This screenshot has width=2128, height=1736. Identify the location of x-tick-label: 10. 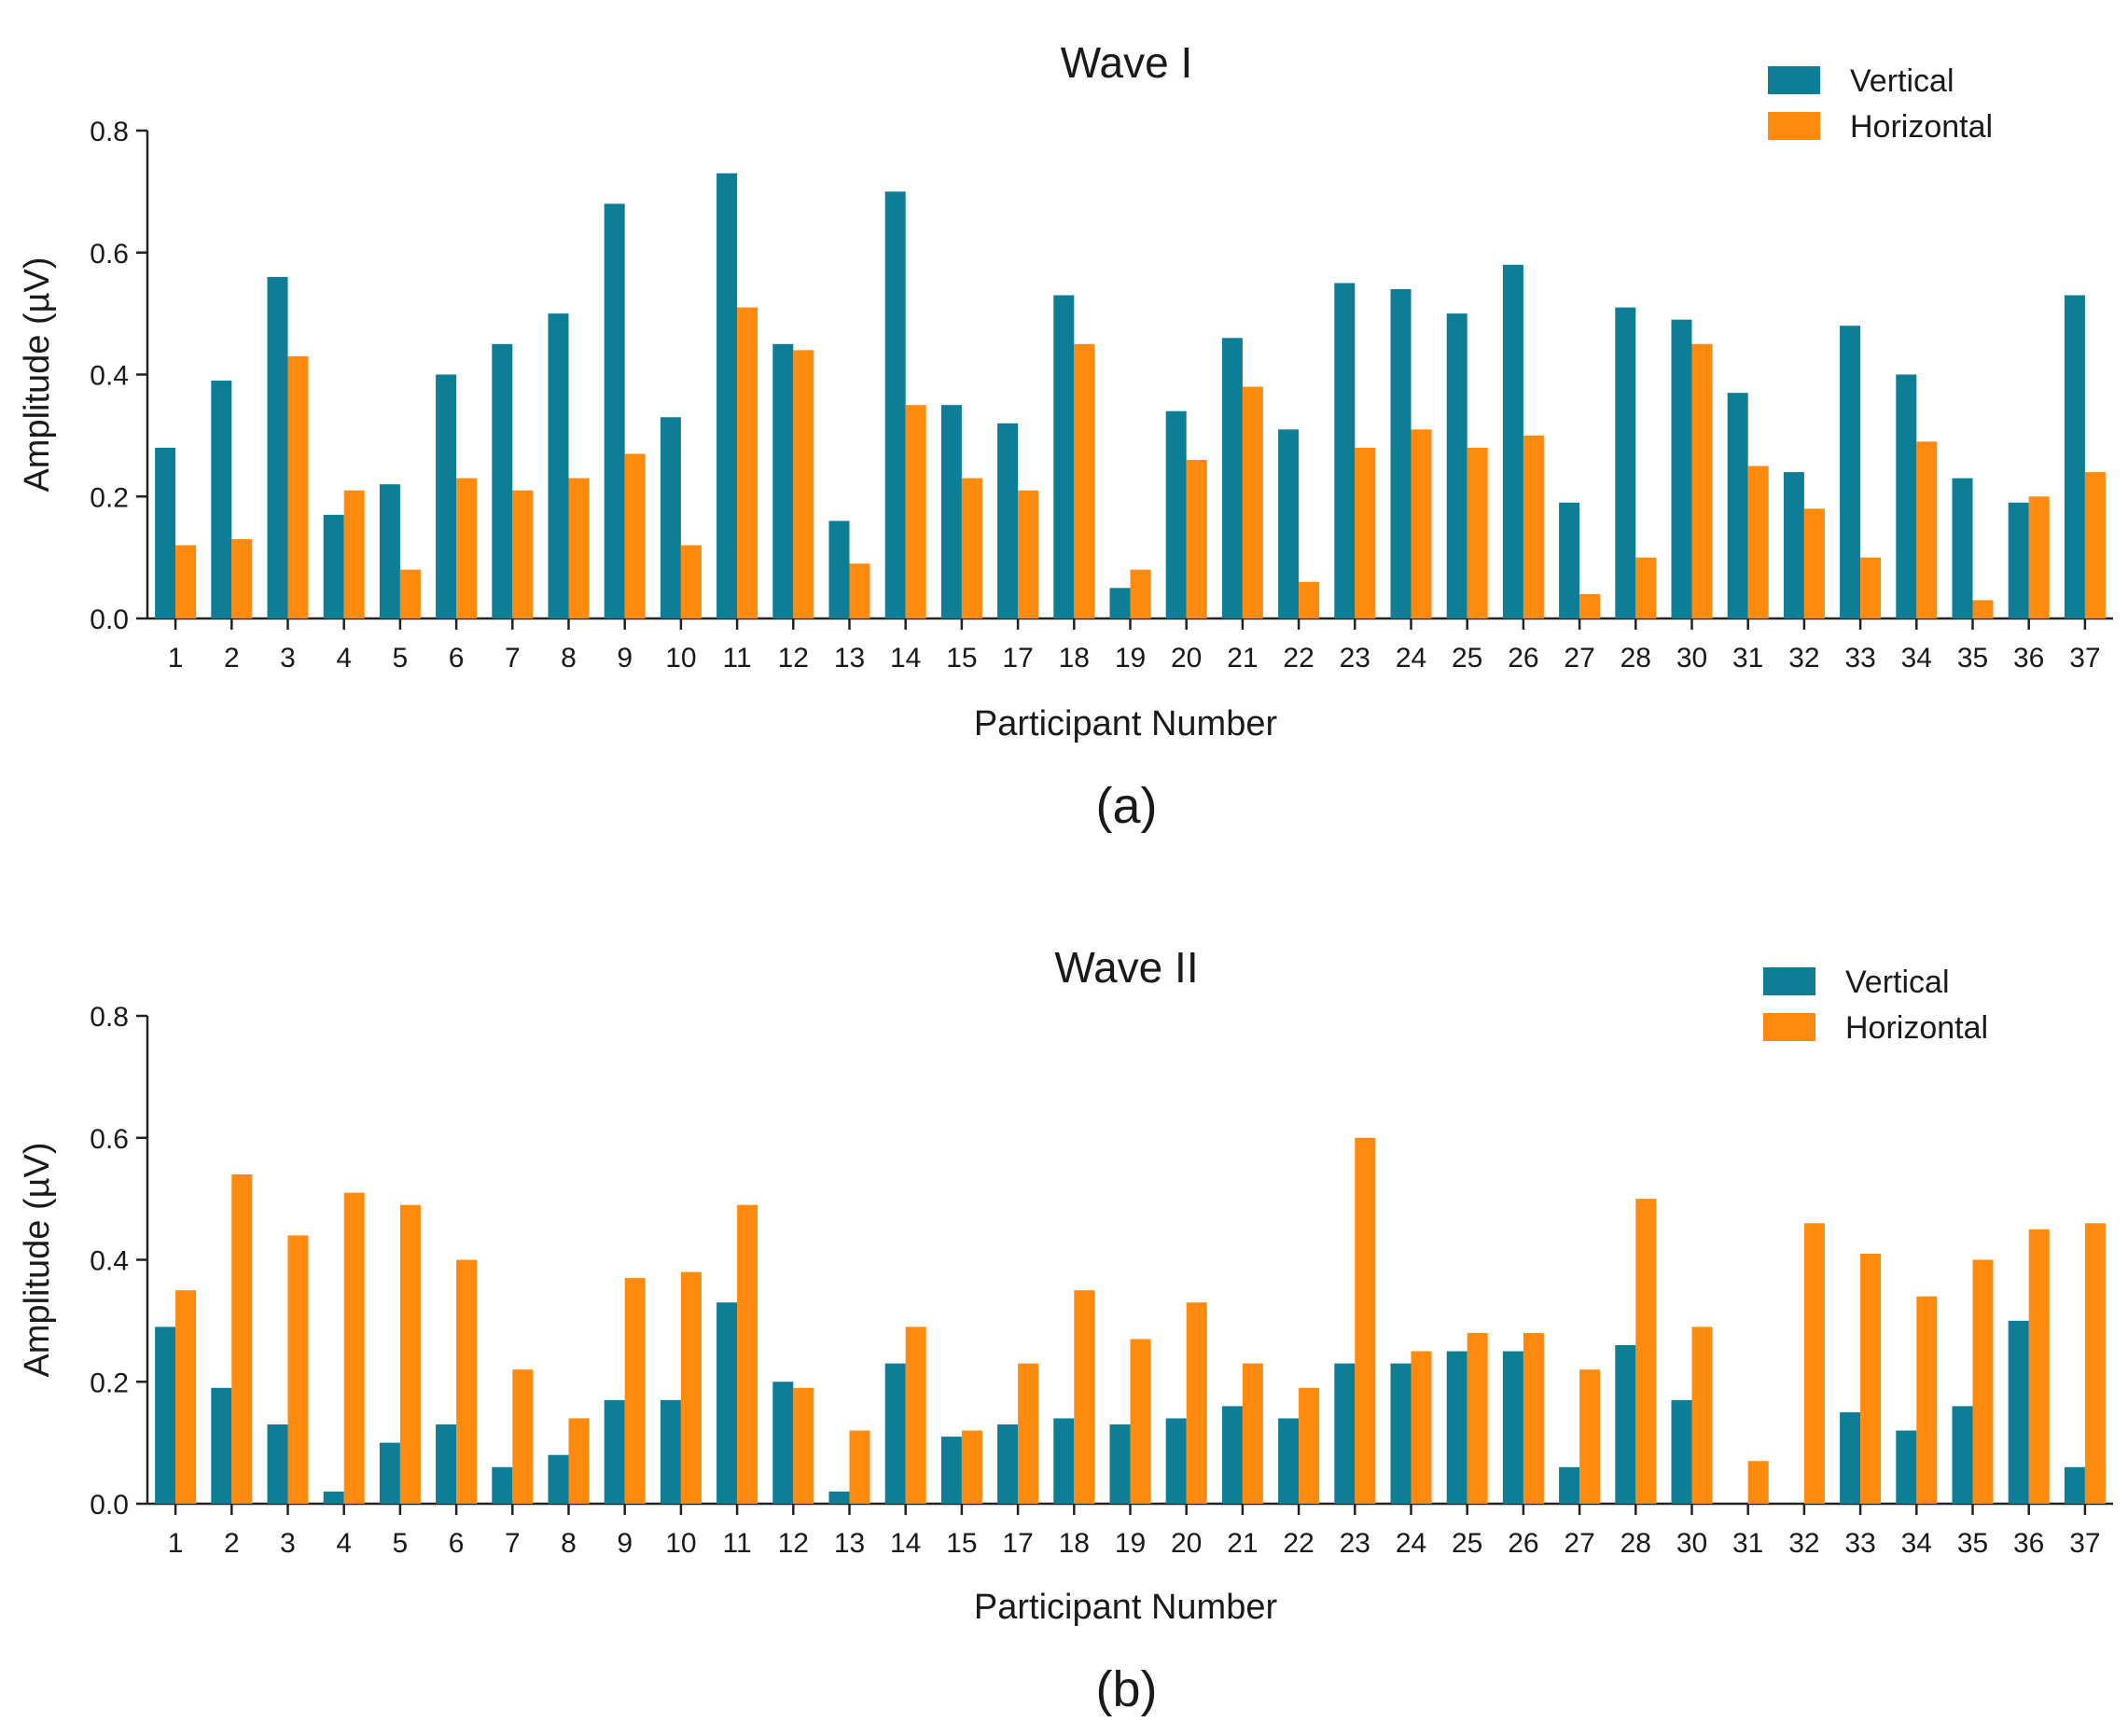
(680, 1543).